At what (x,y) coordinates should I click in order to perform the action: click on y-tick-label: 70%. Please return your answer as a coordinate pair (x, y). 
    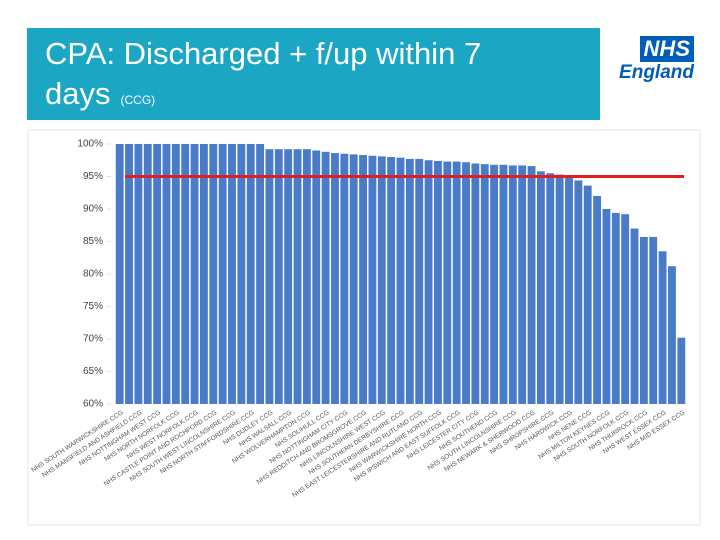
    Looking at the image, I should click on (93, 339).